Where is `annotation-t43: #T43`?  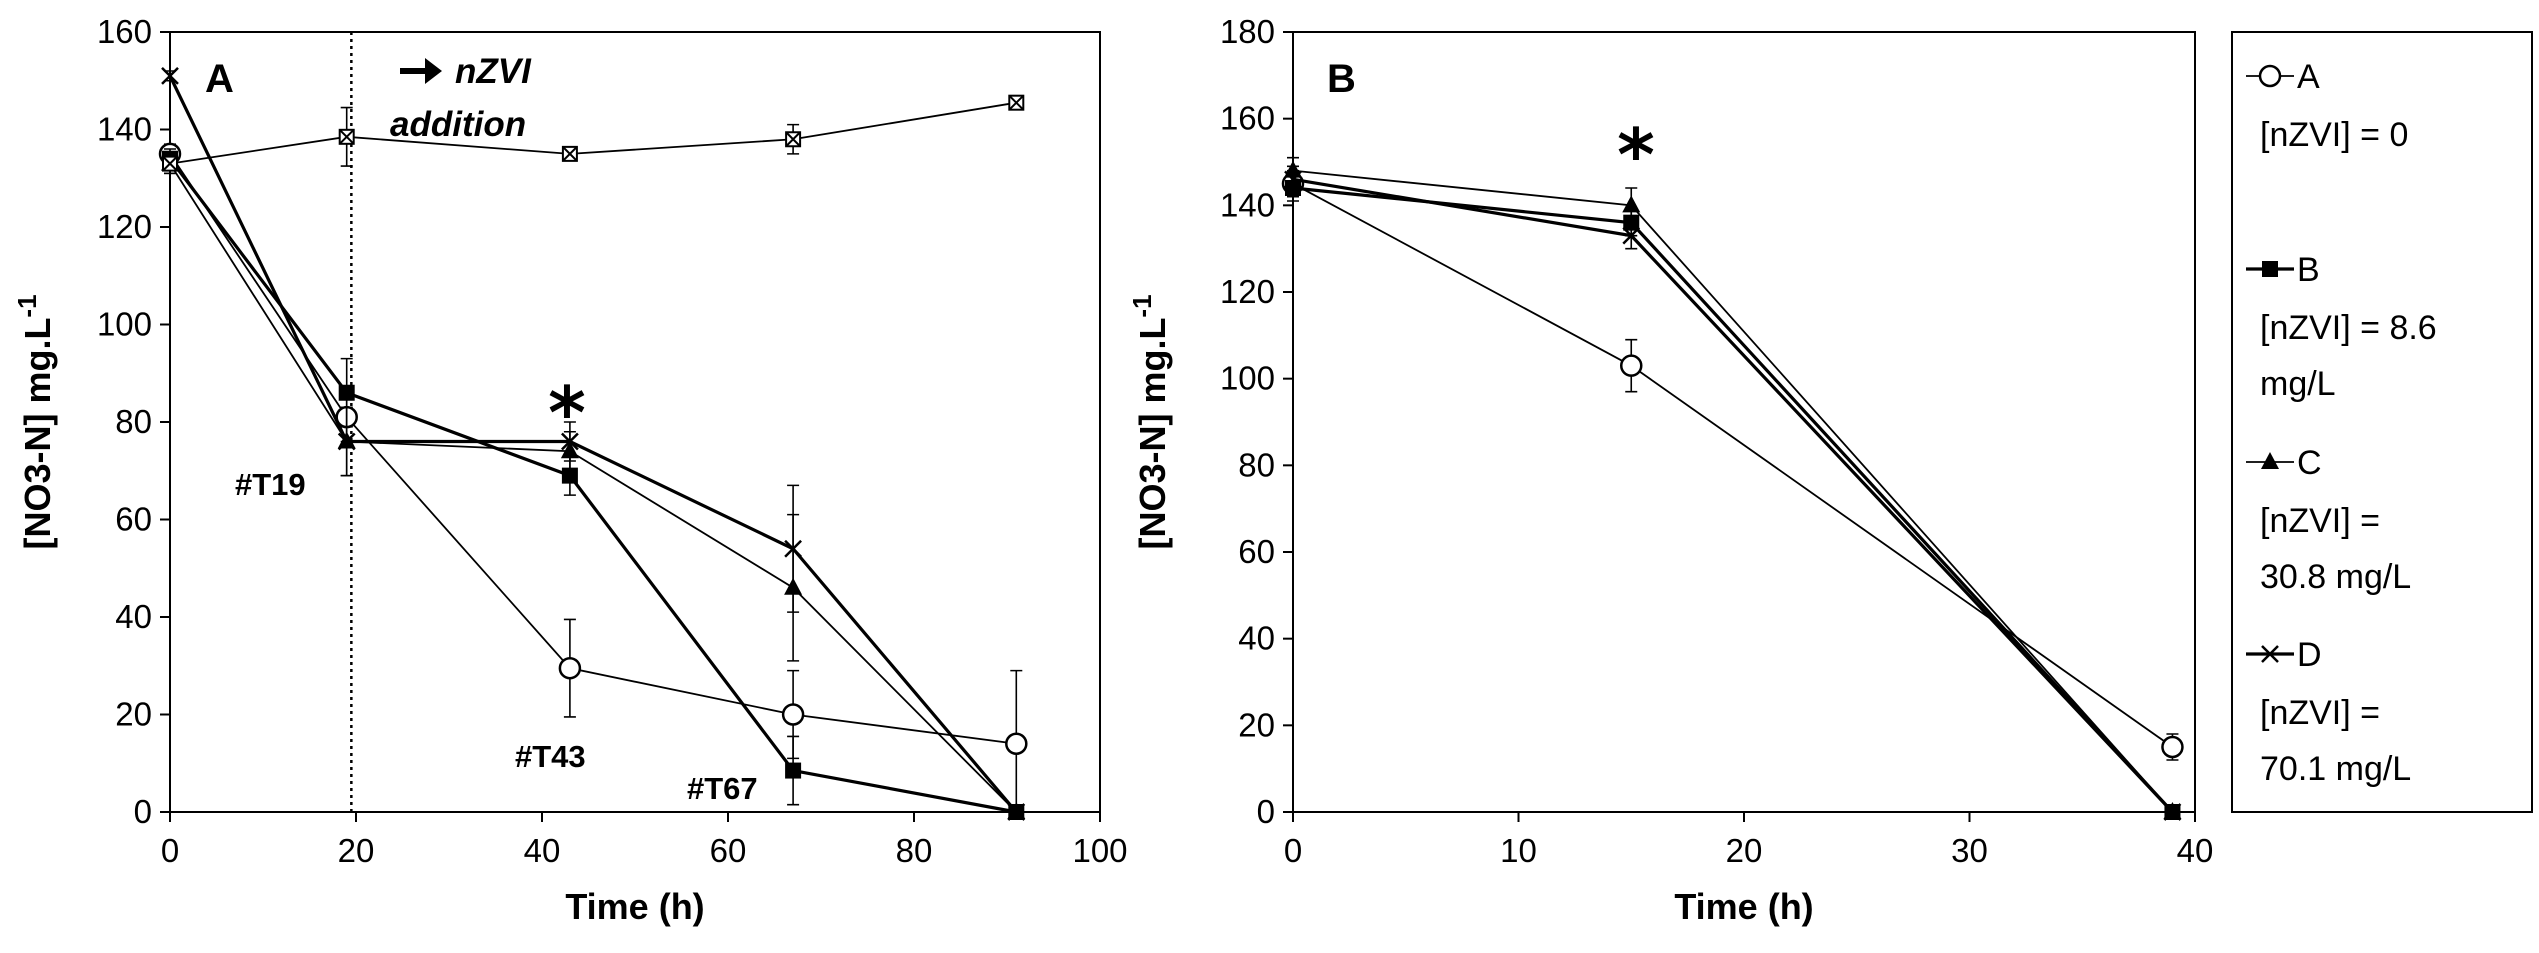
annotation-t43: #T43 is located at coordinates (550, 756).